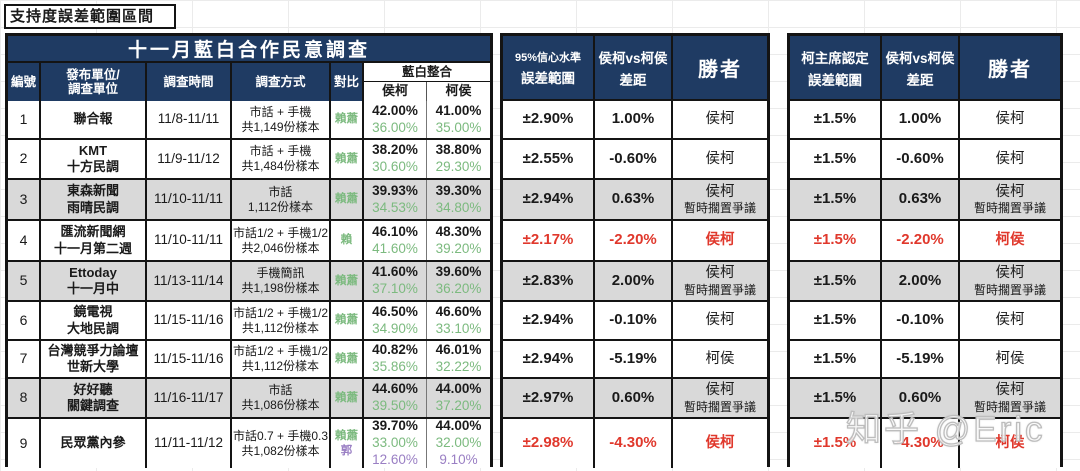 The height and width of the screenshot is (471, 1080). What do you see at coordinates (925, 200) in the screenshot?
I see `ko-margin-row: ±1.5% 0.63% 侯柯 暫時擱置爭議` at bounding box center [925, 200].